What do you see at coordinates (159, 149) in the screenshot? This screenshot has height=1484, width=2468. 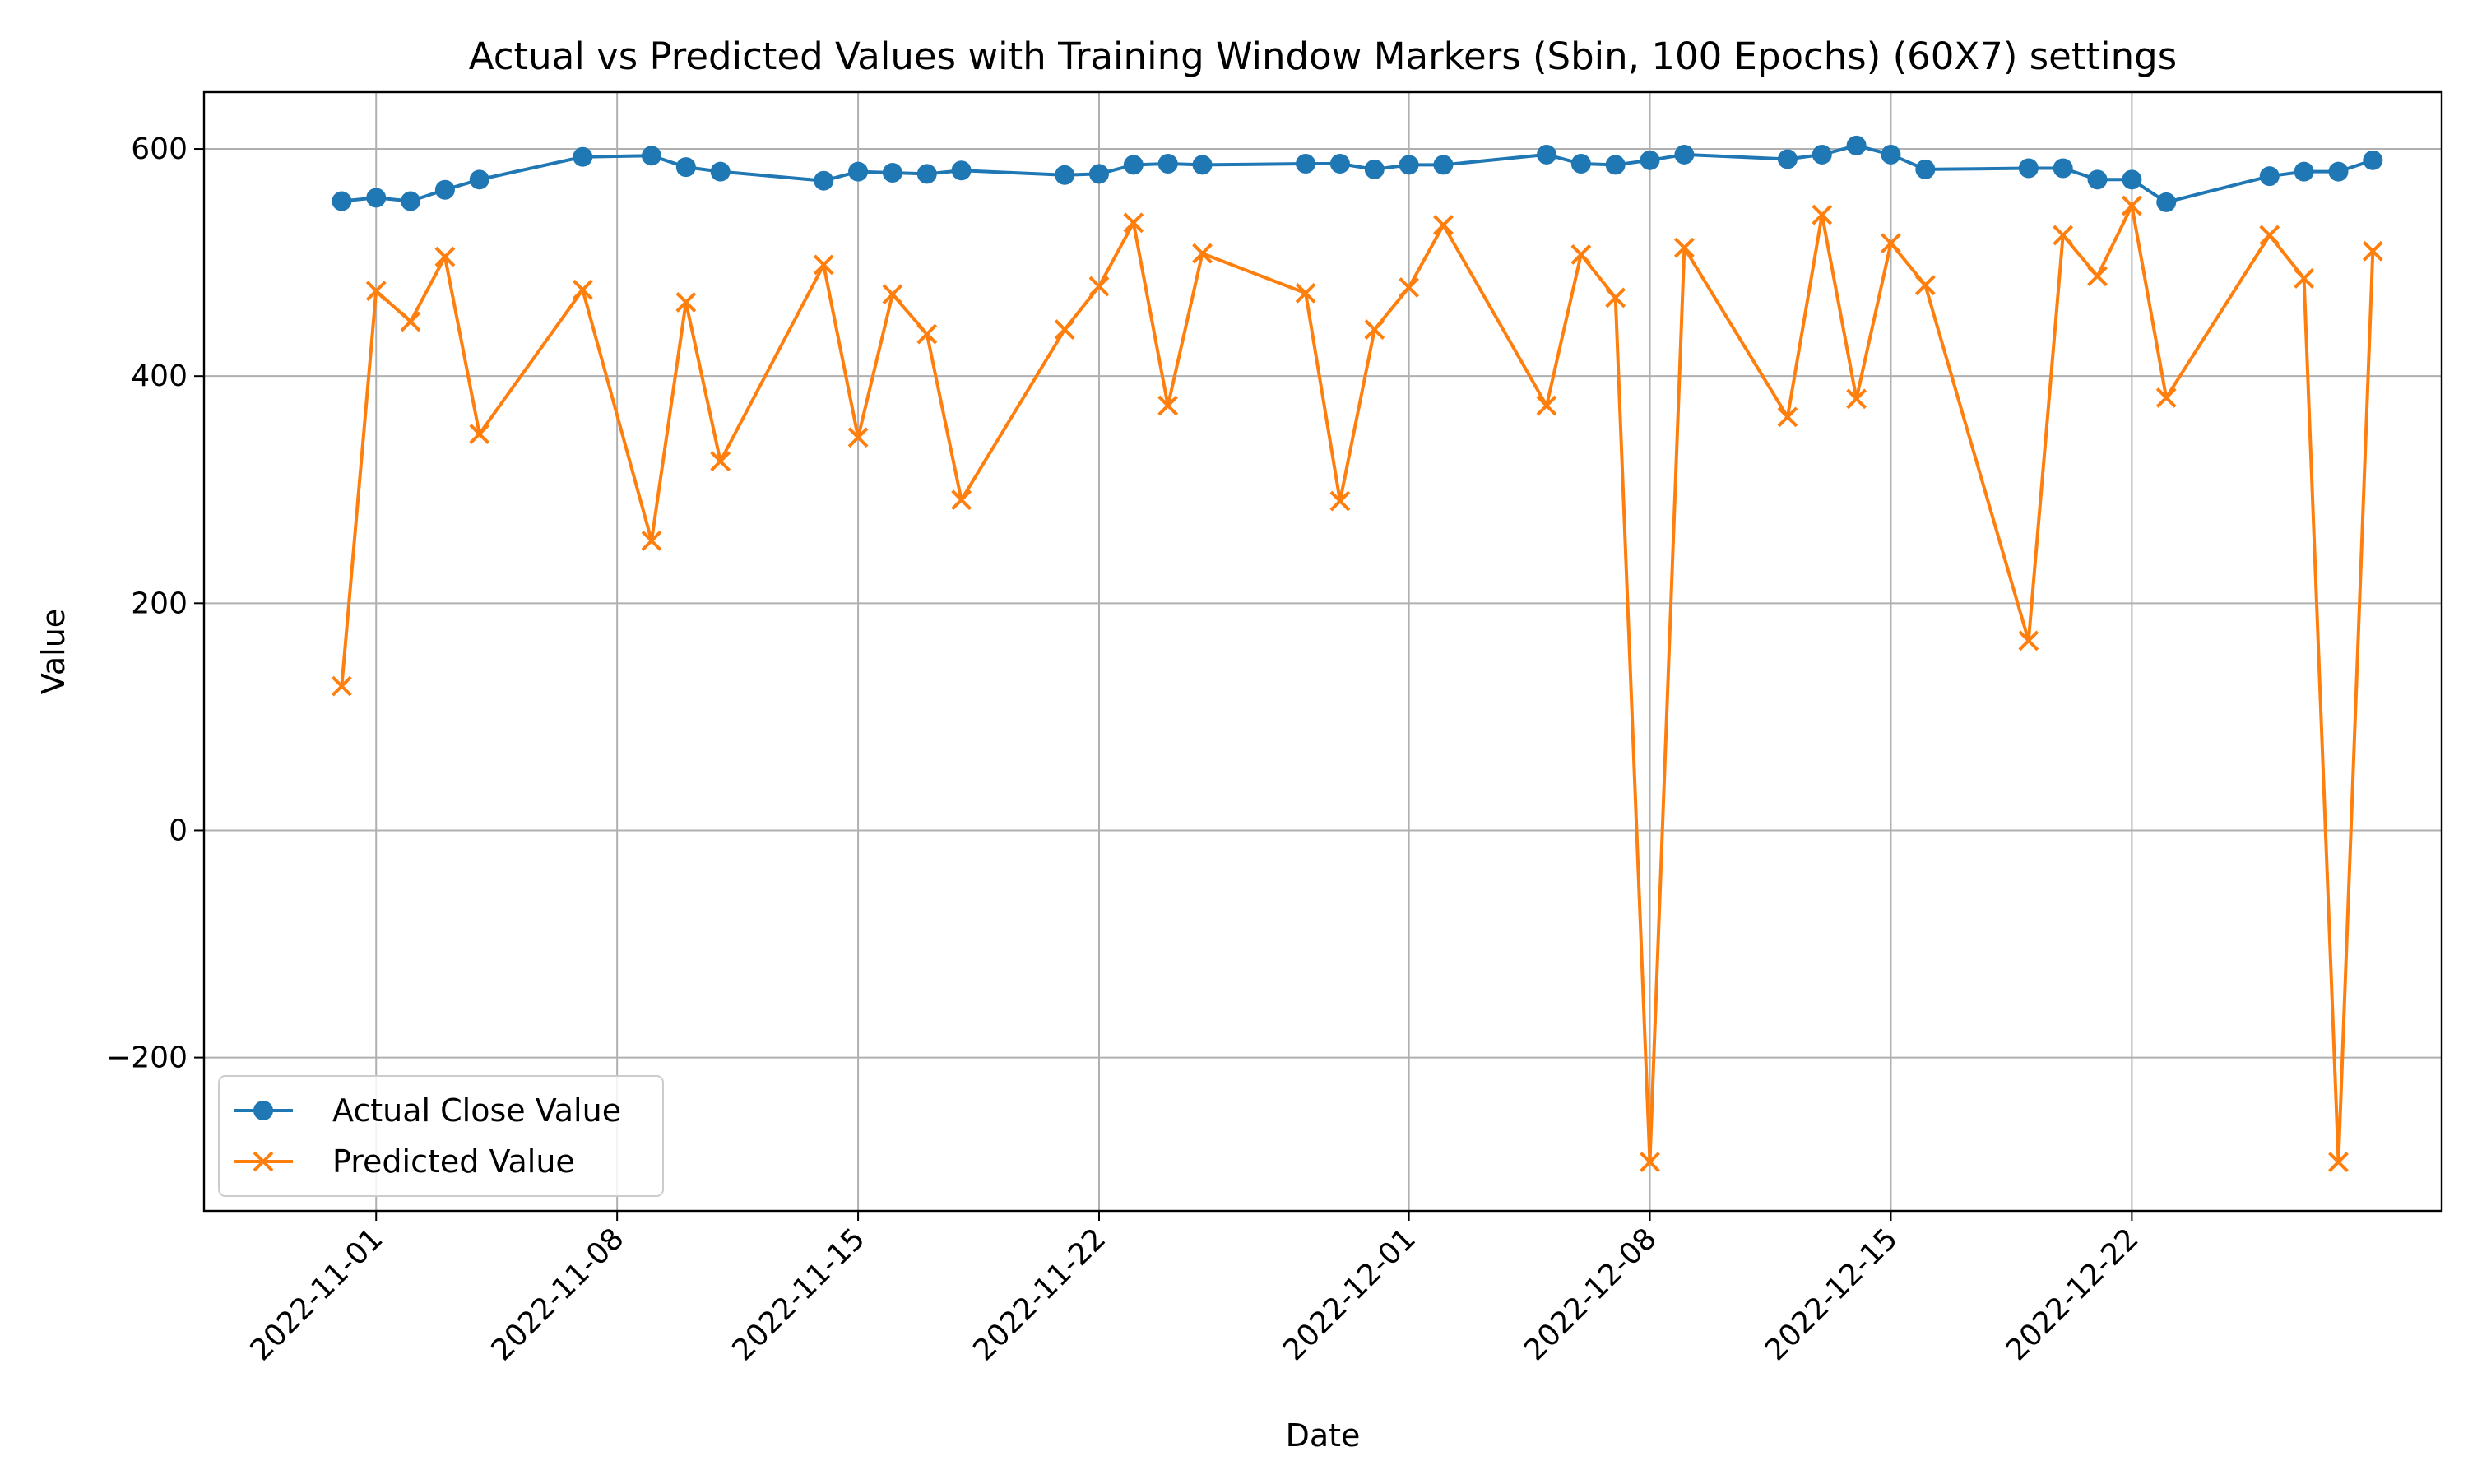 I see `y-tick-label: 600` at bounding box center [159, 149].